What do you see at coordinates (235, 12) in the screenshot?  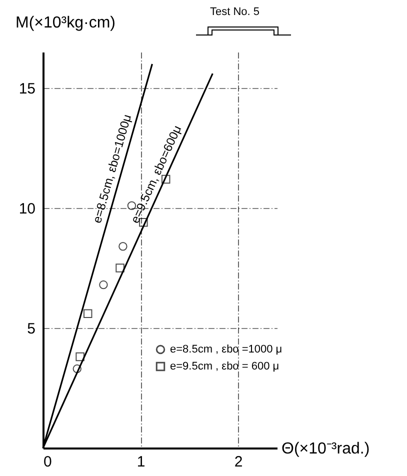 I see `chart-title: Test No. 5` at bounding box center [235, 12].